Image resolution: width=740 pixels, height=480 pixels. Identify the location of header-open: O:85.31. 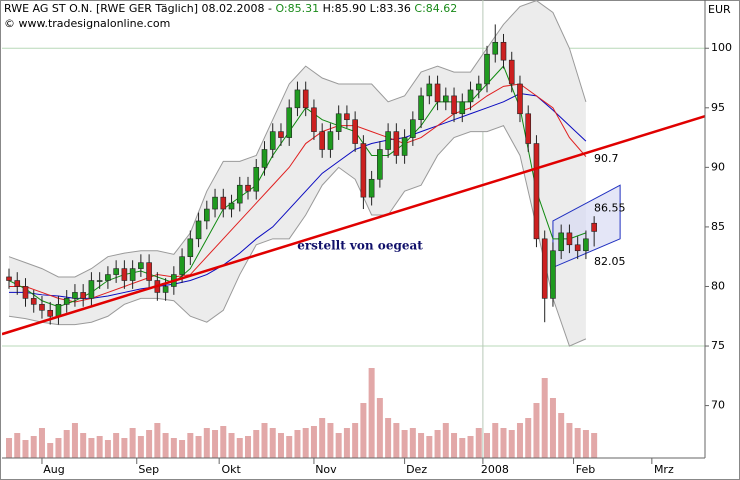
(297, 8).